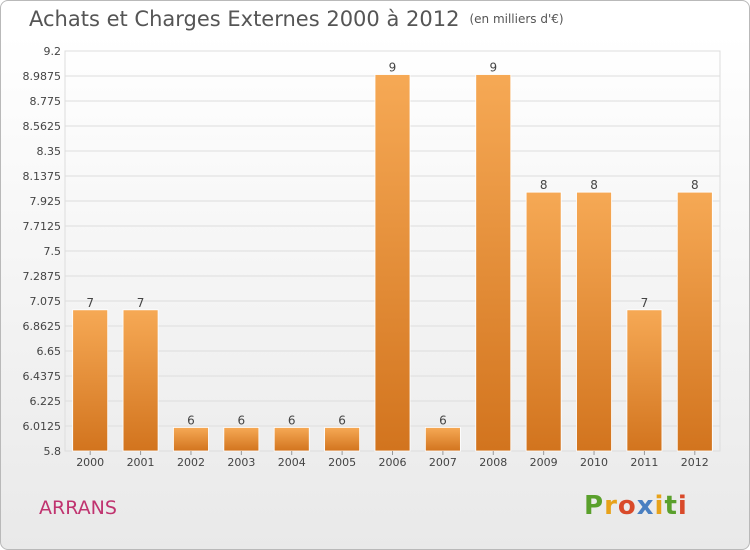  Describe the element at coordinates (695, 462) in the screenshot. I see `x-tick-label: 2012` at that location.